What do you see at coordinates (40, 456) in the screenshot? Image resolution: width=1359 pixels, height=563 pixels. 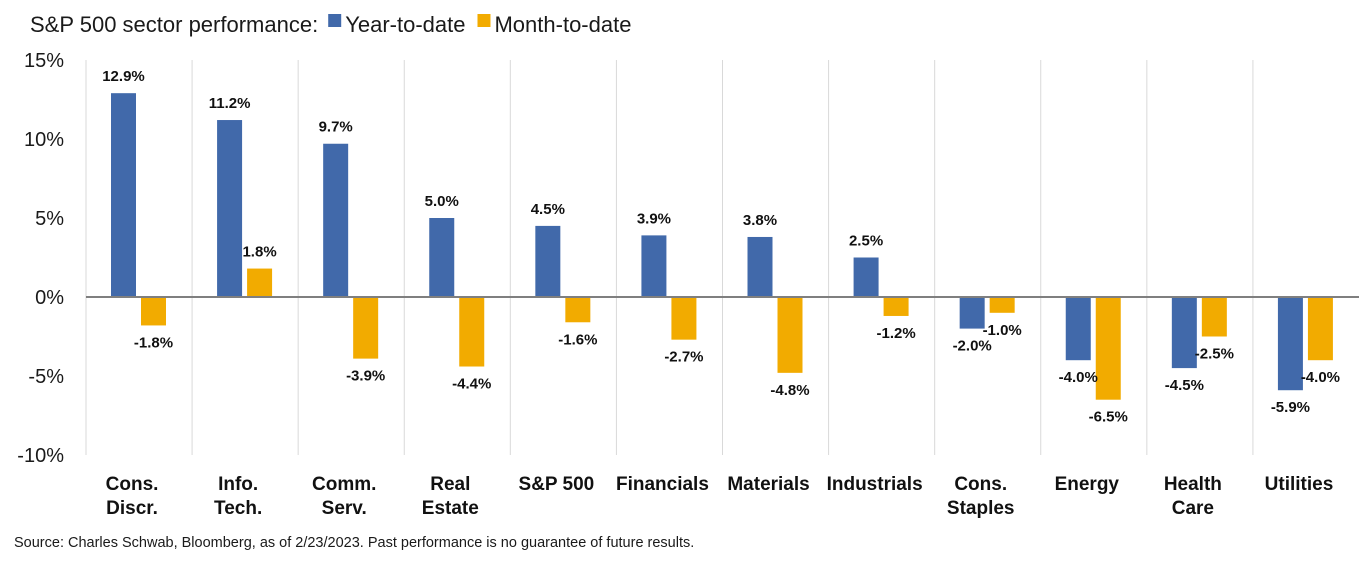 I see `y-tick-label: -10%` at bounding box center [40, 456].